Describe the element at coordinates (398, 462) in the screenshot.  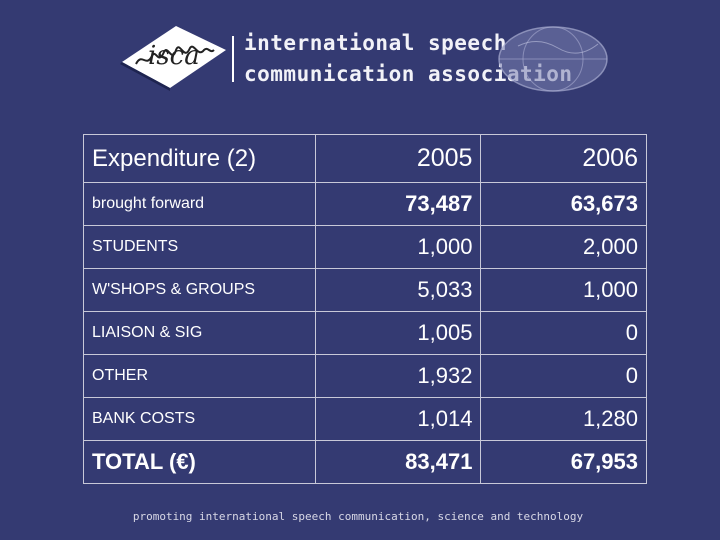
I see `total-2005: 83,471` at that location.